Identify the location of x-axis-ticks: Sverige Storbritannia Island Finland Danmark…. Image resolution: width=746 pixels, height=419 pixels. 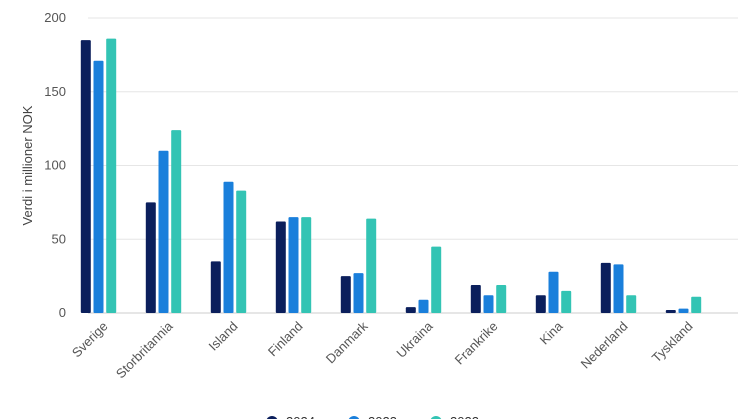
(382, 349).